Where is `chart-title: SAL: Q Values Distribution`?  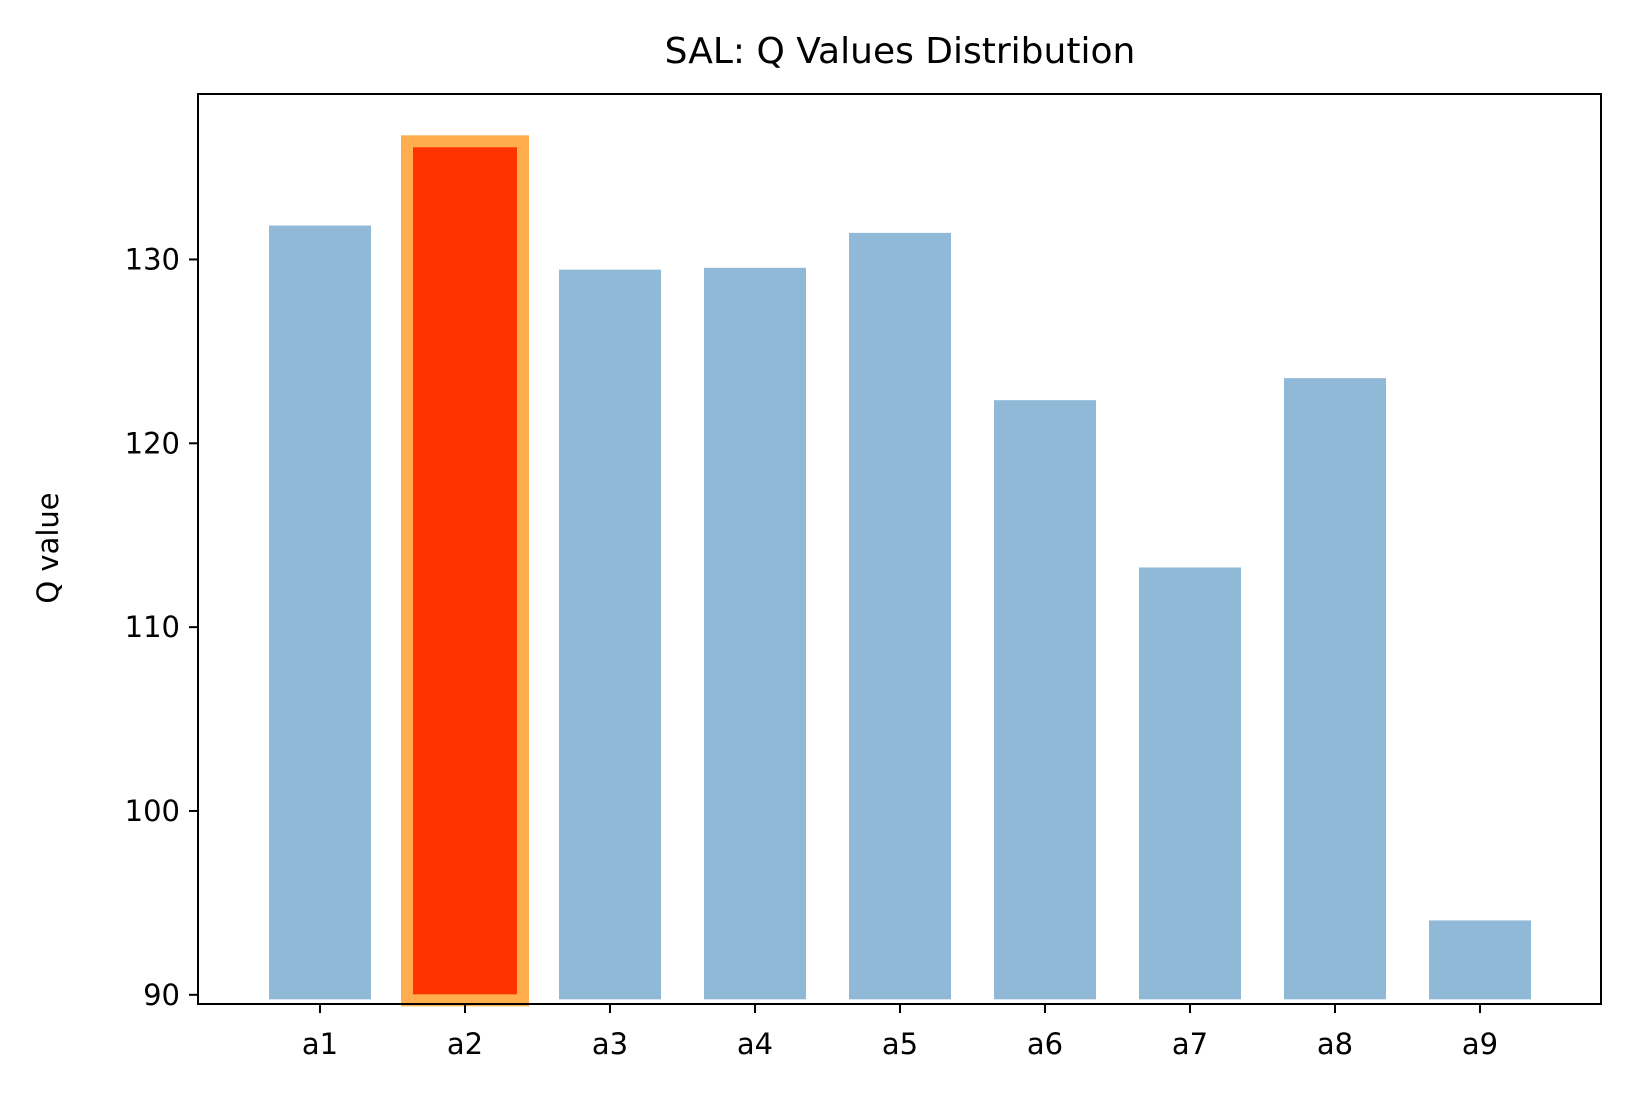 chart-title: SAL: Q Values Distribution is located at coordinates (900, 51).